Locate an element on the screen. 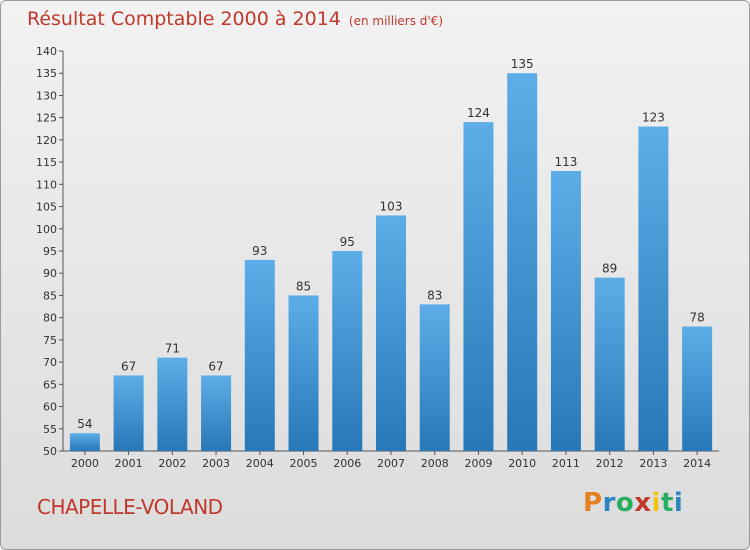 This screenshot has width=750, height=550. y-tick-label: 80 is located at coordinates (50, 318).